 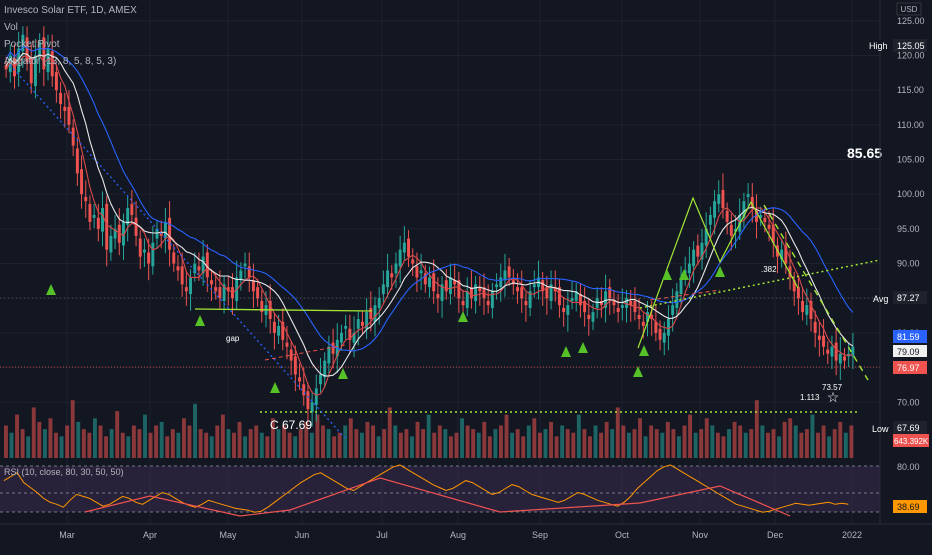 I want to click on usd-tag: USD, so click(x=909, y=9).